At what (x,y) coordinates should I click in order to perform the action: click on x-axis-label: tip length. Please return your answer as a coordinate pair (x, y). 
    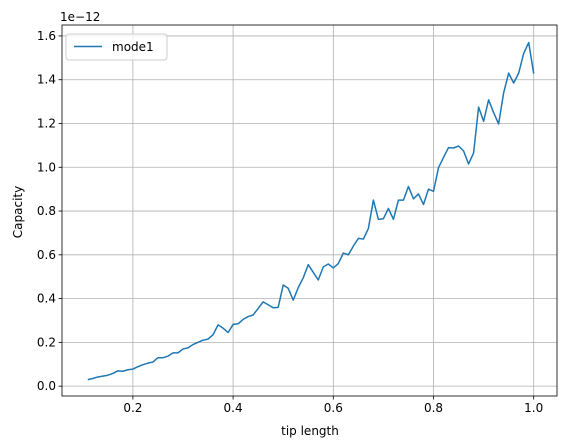
    Looking at the image, I should click on (310, 431).